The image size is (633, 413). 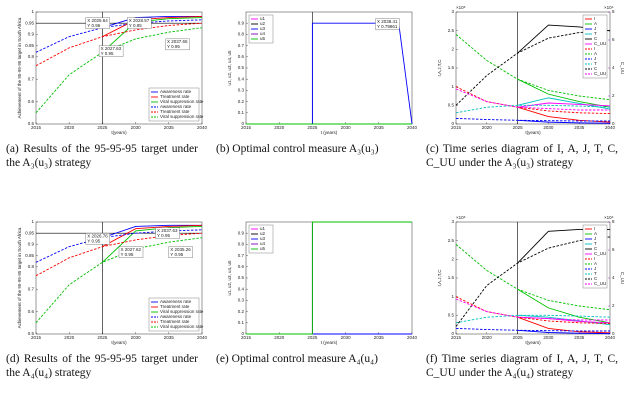 I want to click on y-axis-label: I,A,J,T,C, so click(x=439, y=68).